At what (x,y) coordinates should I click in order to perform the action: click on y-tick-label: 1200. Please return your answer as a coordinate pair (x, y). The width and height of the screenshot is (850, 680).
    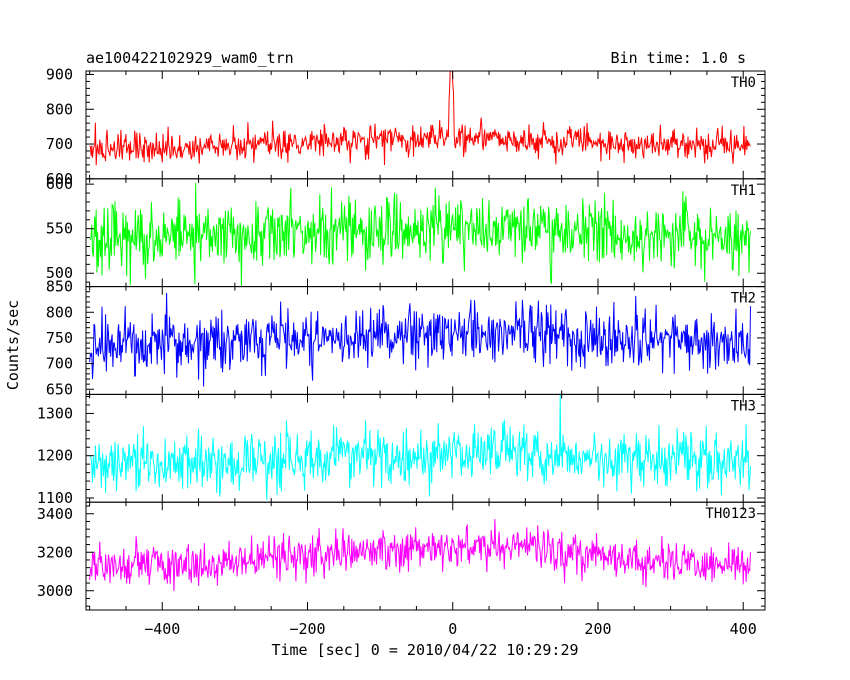
    Looking at the image, I should click on (55, 456).